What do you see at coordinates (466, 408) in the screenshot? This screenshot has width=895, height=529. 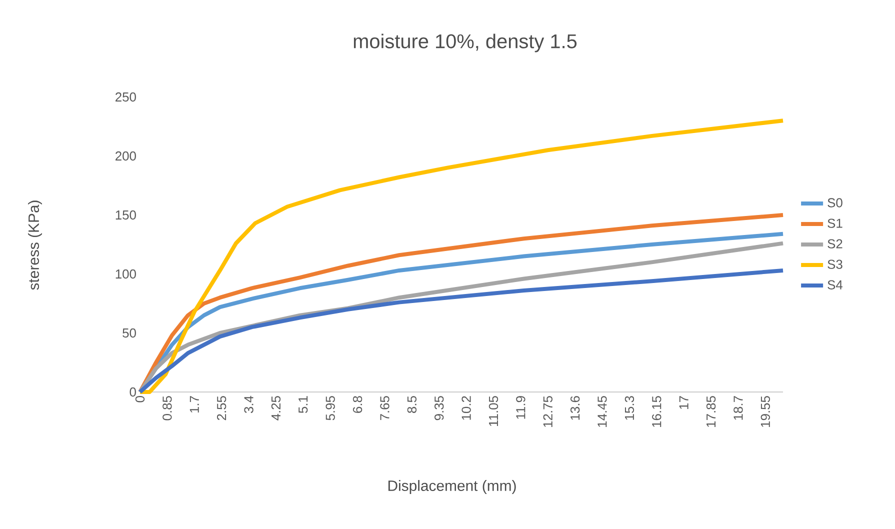 I see `x-tick-label: 10.2` at bounding box center [466, 408].